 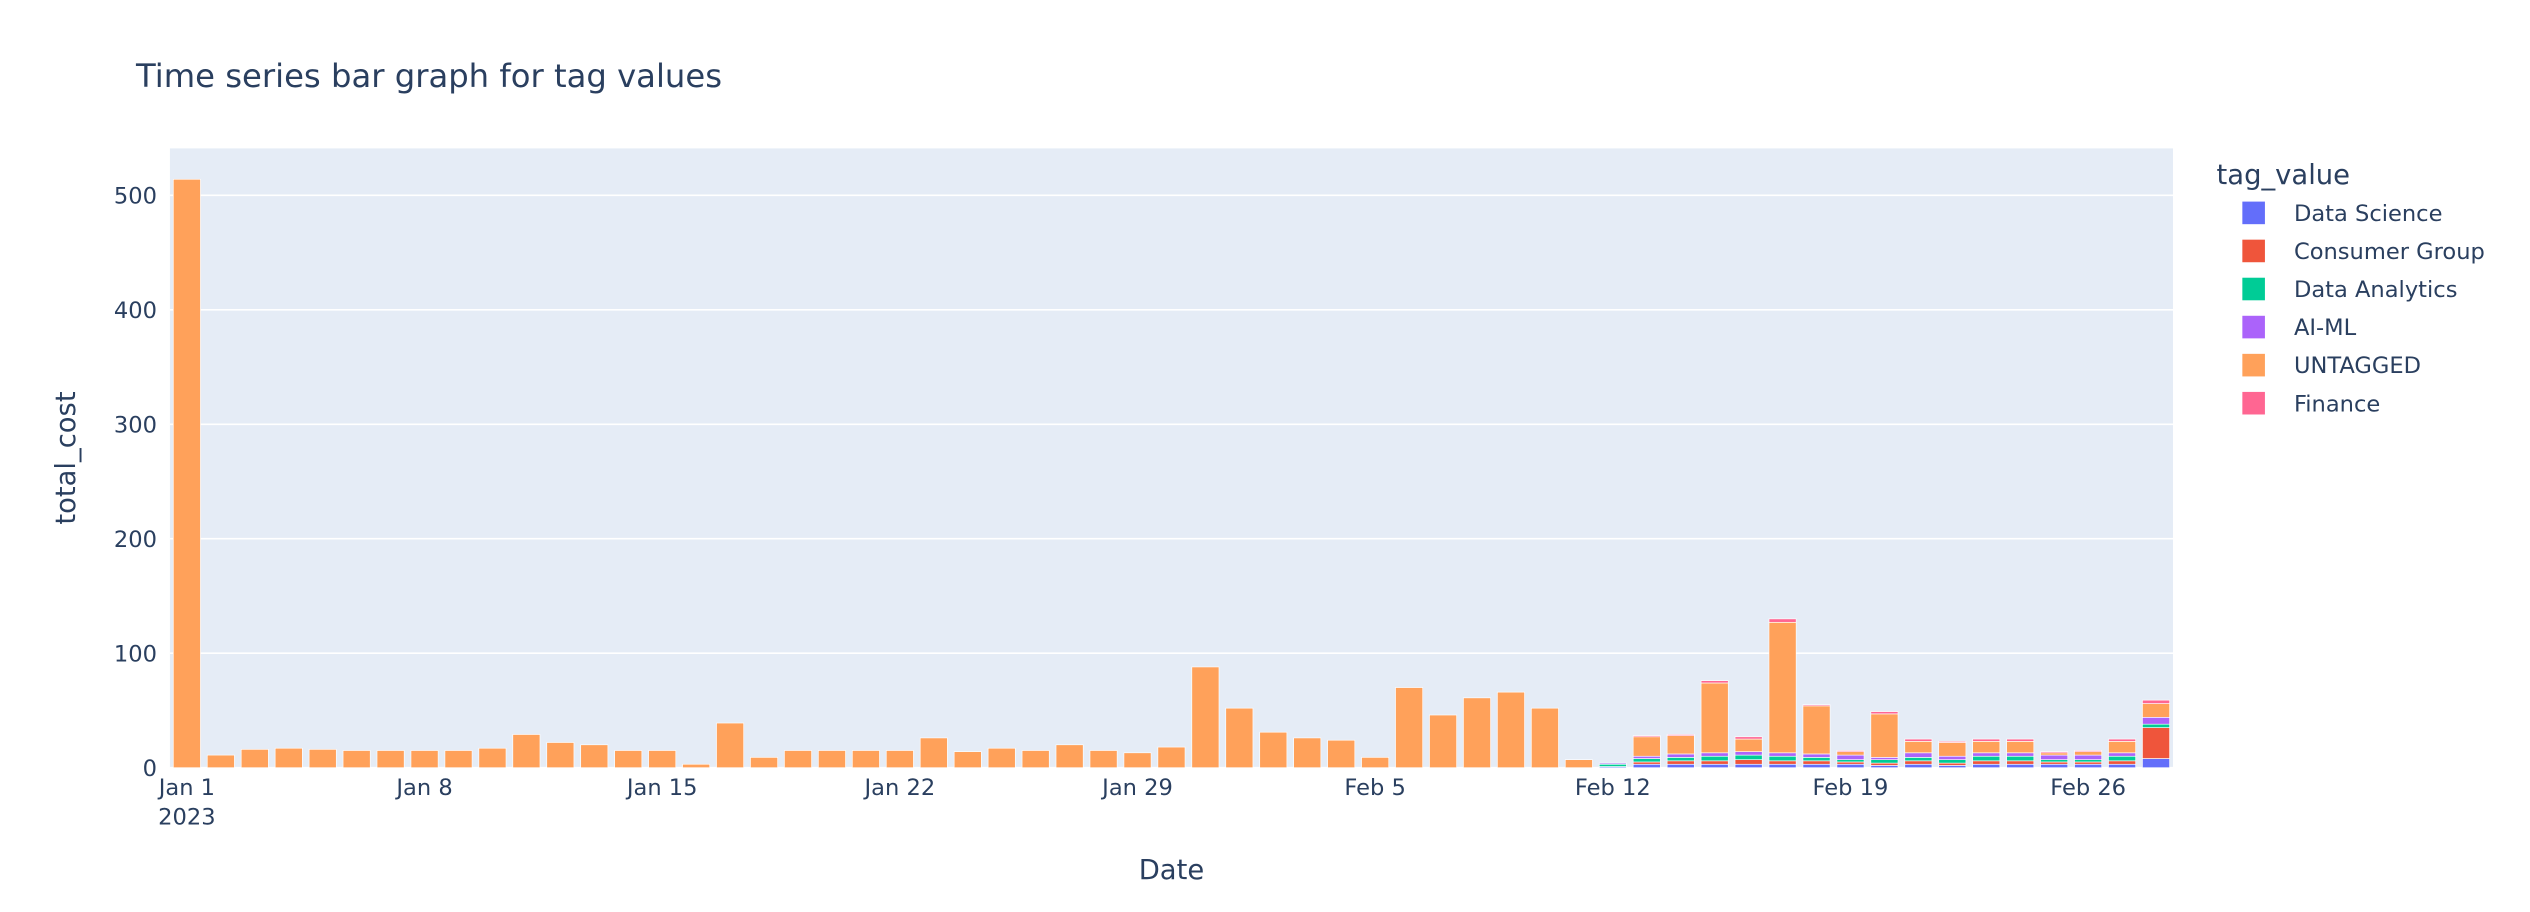 What do you see at coordinates (899, 788) in the screenshot?
I see `x-tick-label: Jan 22` at bounding box center [899, 788].